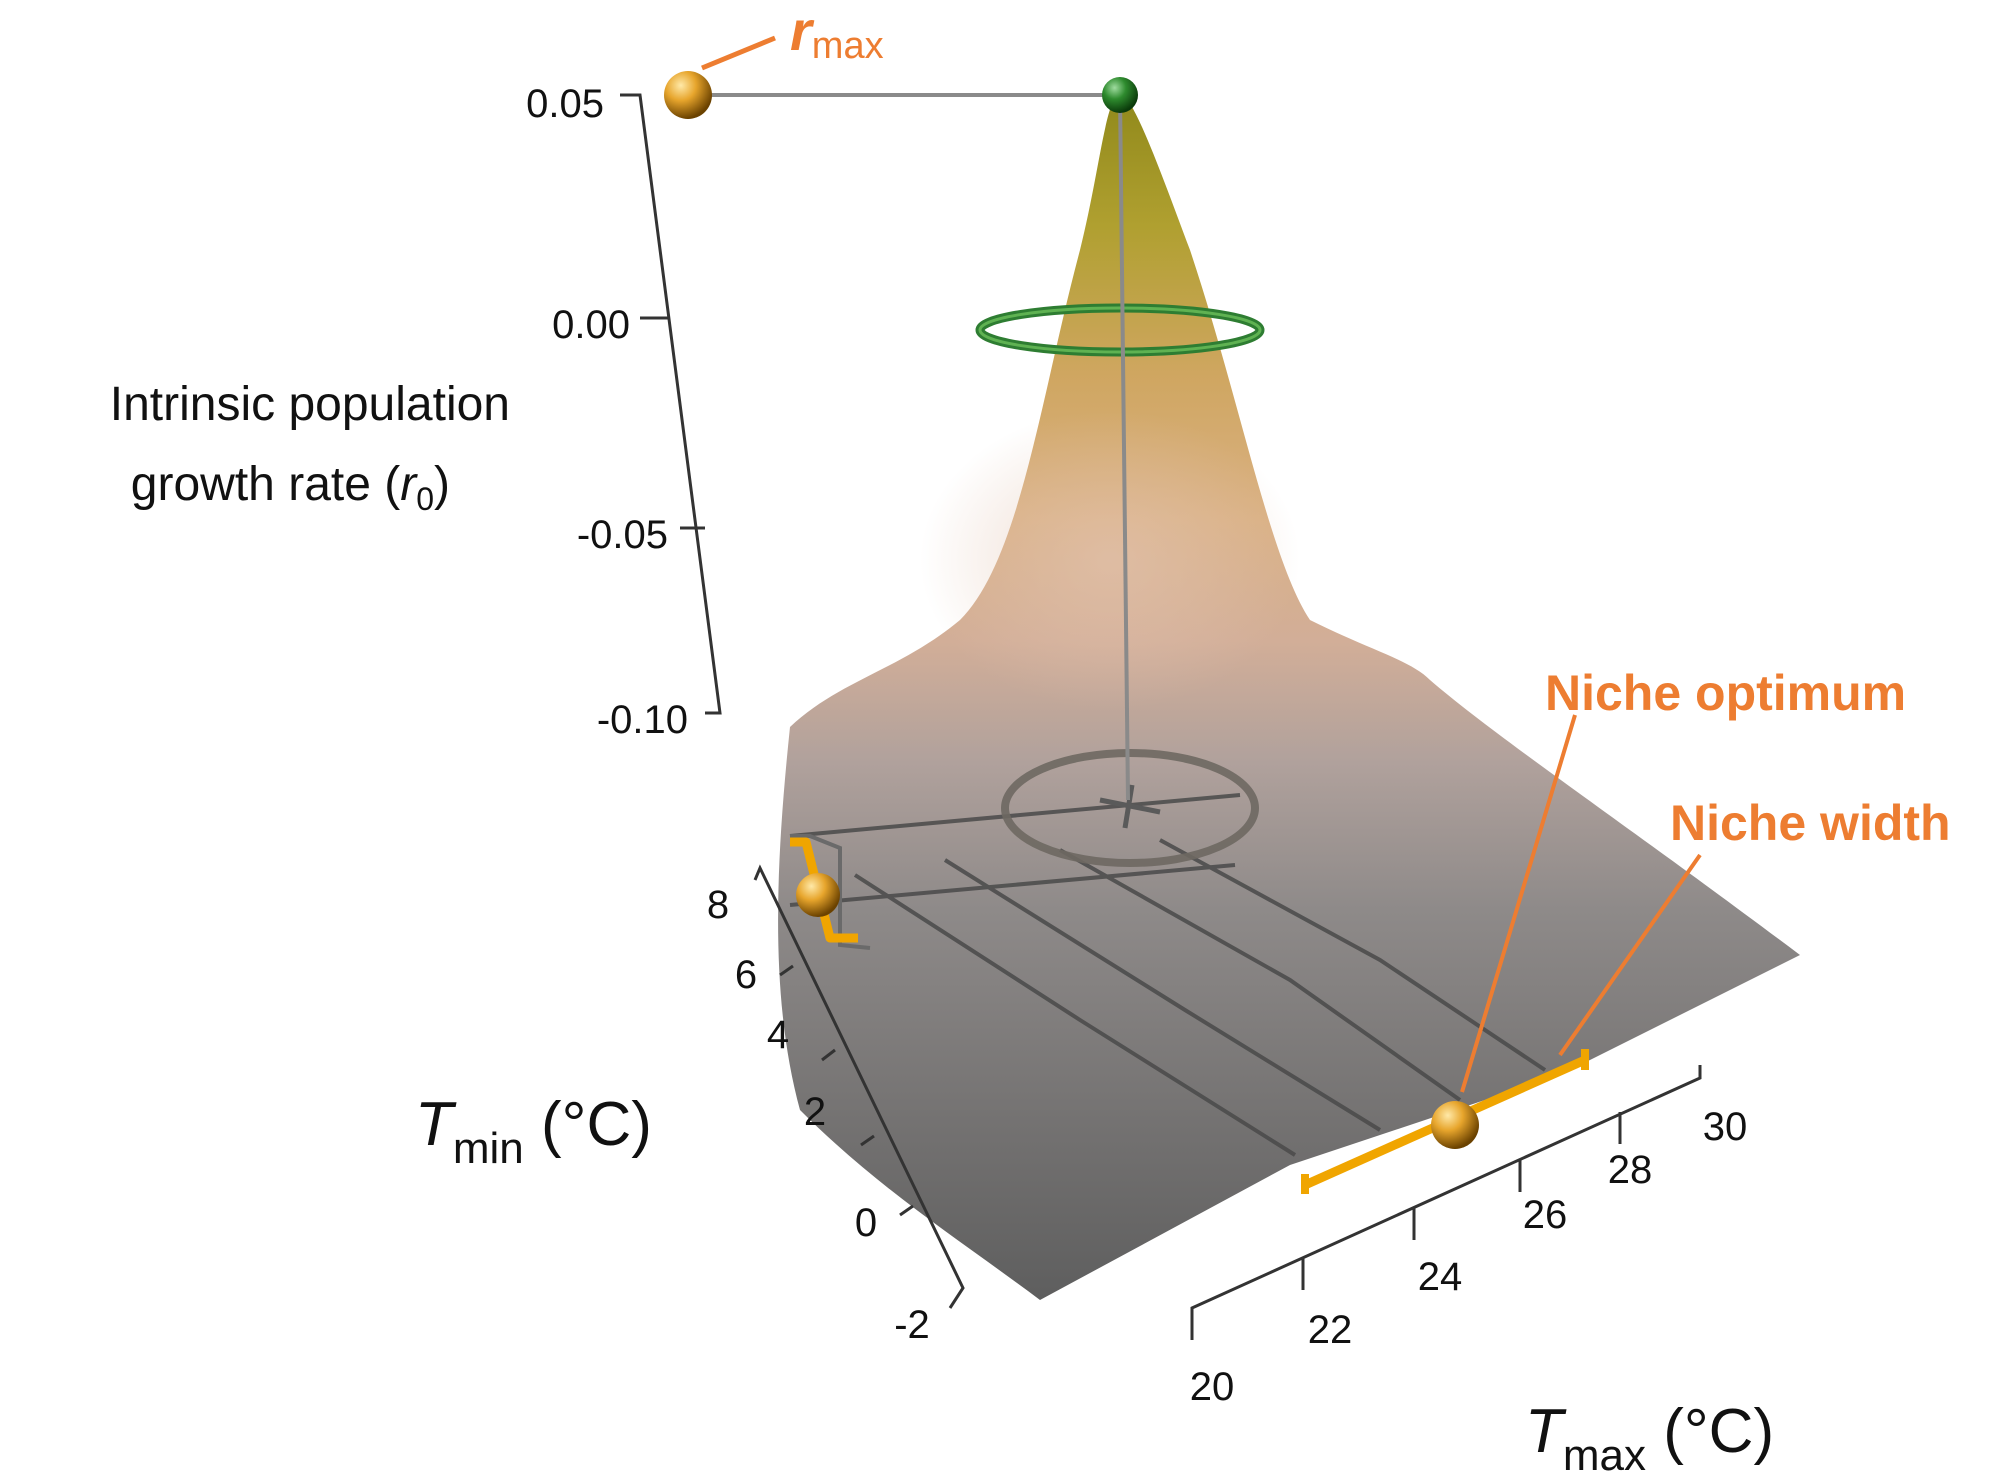  I want to click on z-tick-label: 0.00, so click(591, 325).